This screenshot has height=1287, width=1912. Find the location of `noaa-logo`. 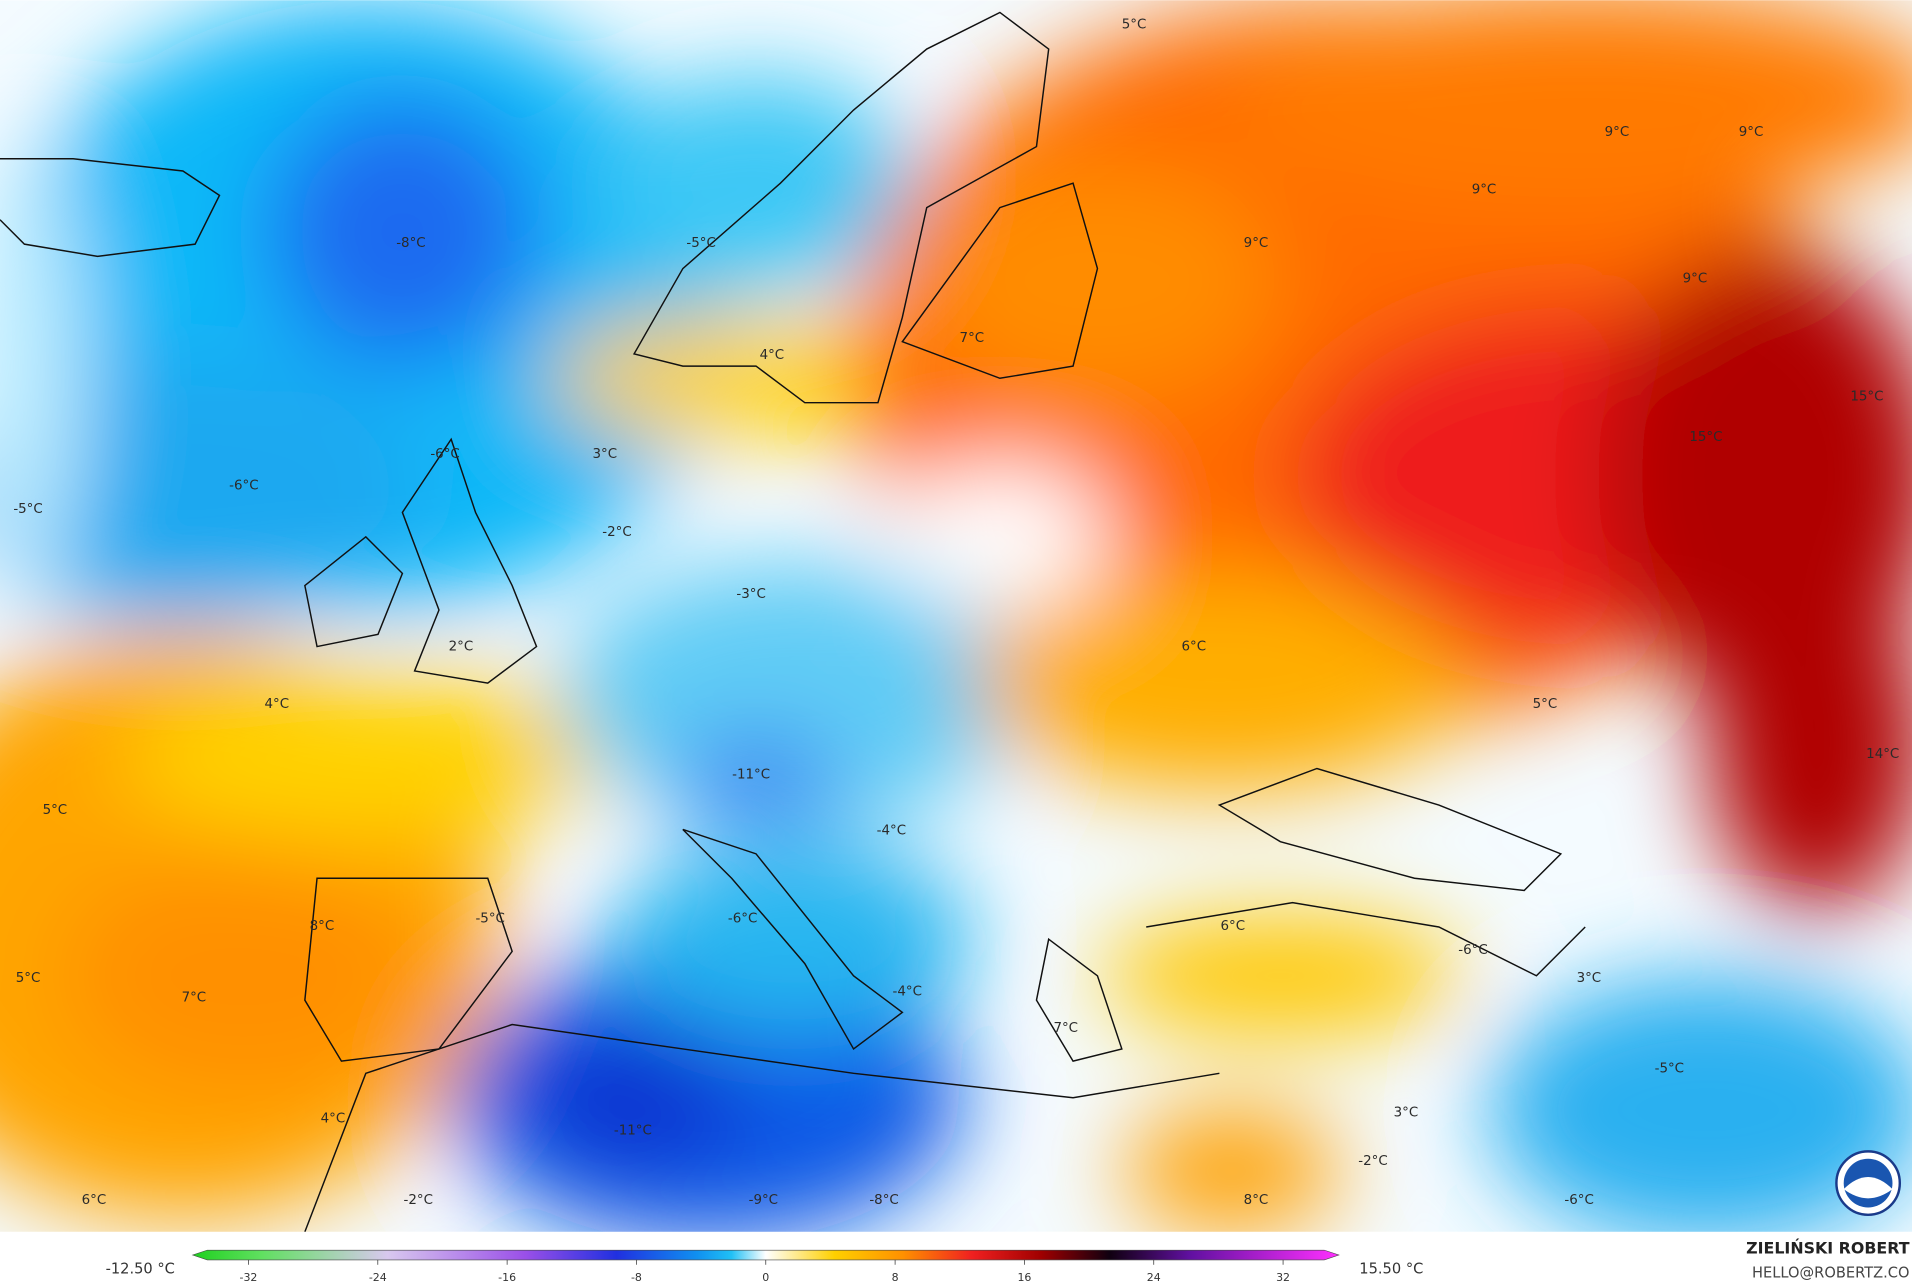

noaa-logo is located at coordinates (1868, 1183).